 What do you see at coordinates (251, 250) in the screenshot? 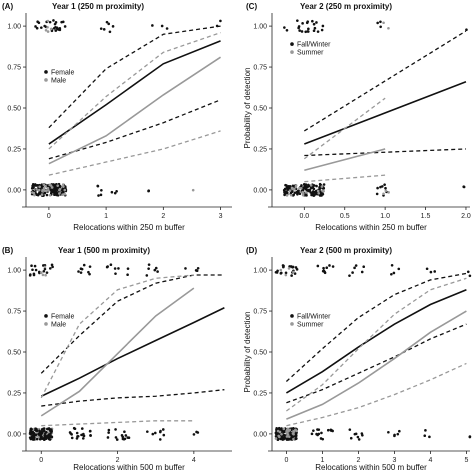
I see `panel-label: (D)` at bounding box center [251, 250].